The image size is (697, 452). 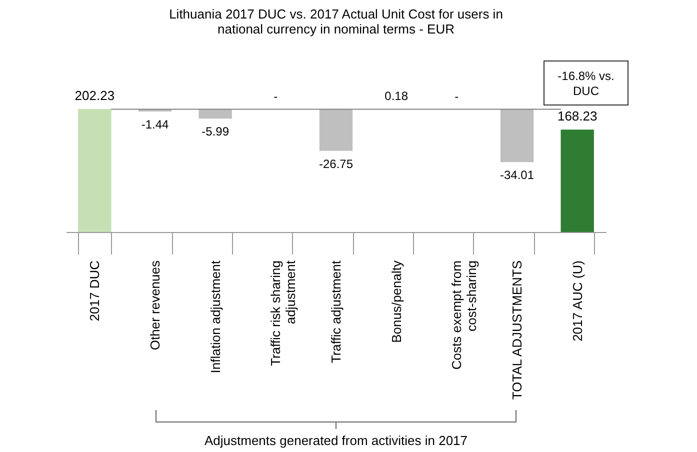 What do you see at coordinates (396, 96) in the screenshot?
I see `data-label: 0.18` at bounding box center [396, 96].